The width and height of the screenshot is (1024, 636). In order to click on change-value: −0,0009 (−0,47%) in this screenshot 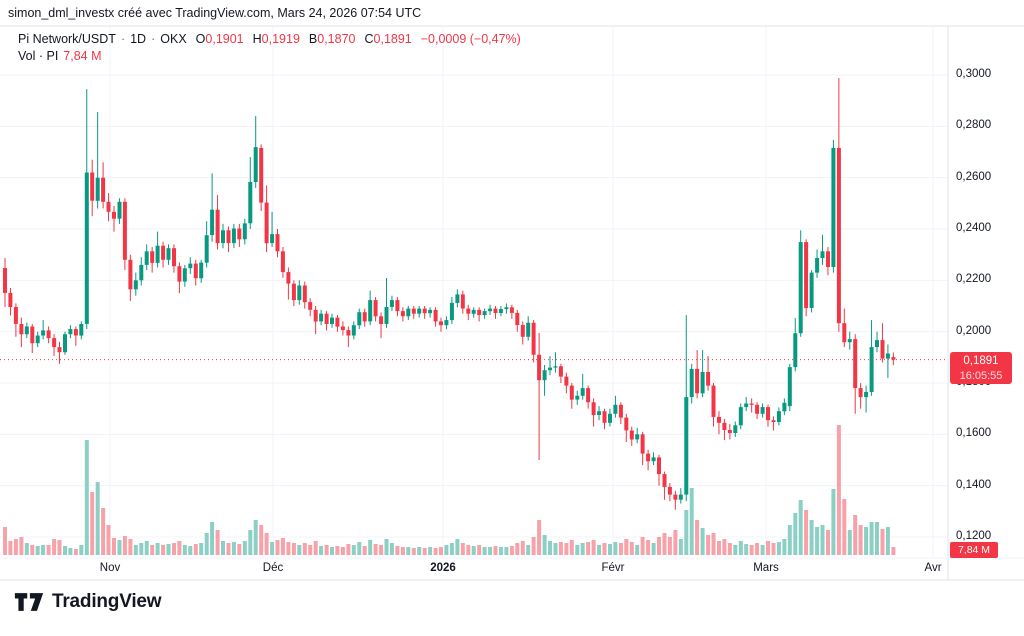, I will do `click(470, 39)`.